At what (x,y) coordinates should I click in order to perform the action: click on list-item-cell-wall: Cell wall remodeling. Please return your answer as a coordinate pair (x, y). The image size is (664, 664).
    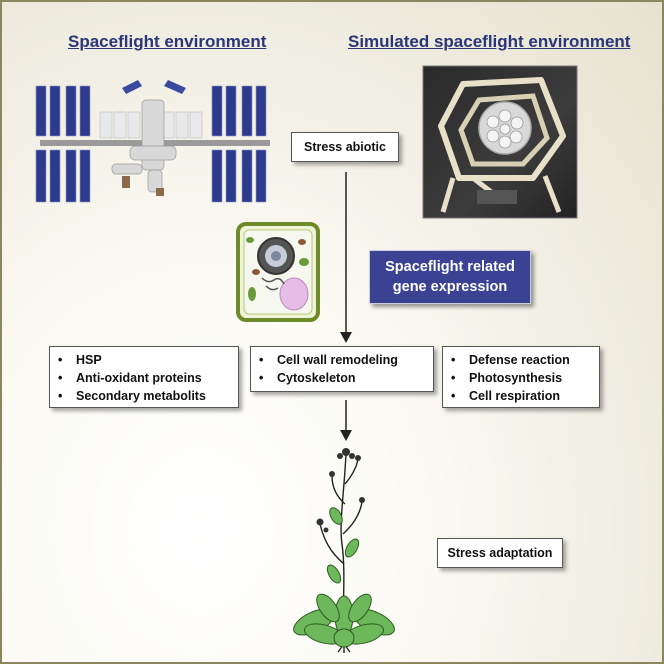
    Looking at the image, I should click on (342, 360).